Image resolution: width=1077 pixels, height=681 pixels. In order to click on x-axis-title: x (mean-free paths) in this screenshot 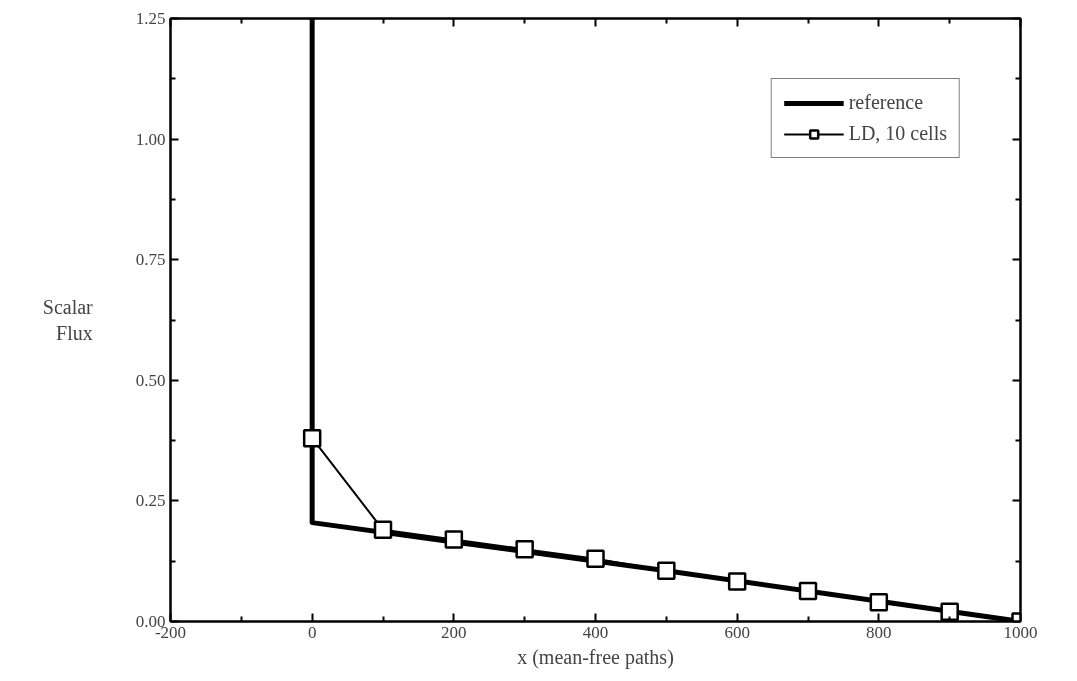, I will do `click(595, 657)`.